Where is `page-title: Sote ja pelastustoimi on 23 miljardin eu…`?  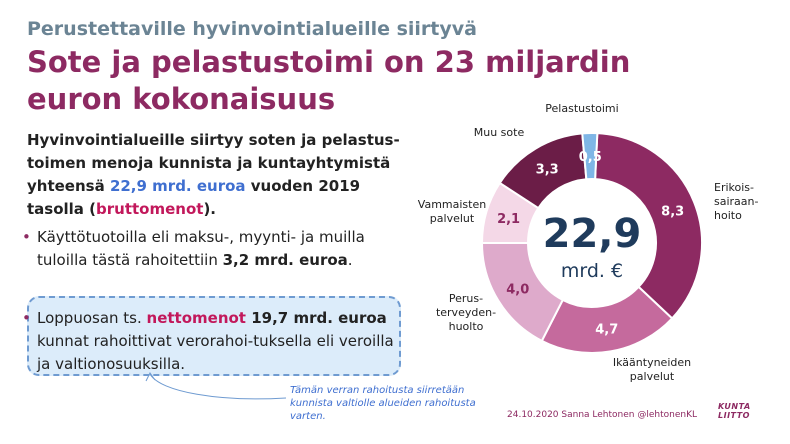
page-title: Sote ja pelastustoimi on 23 miljardin eu… is located at coordinates (329, 80).